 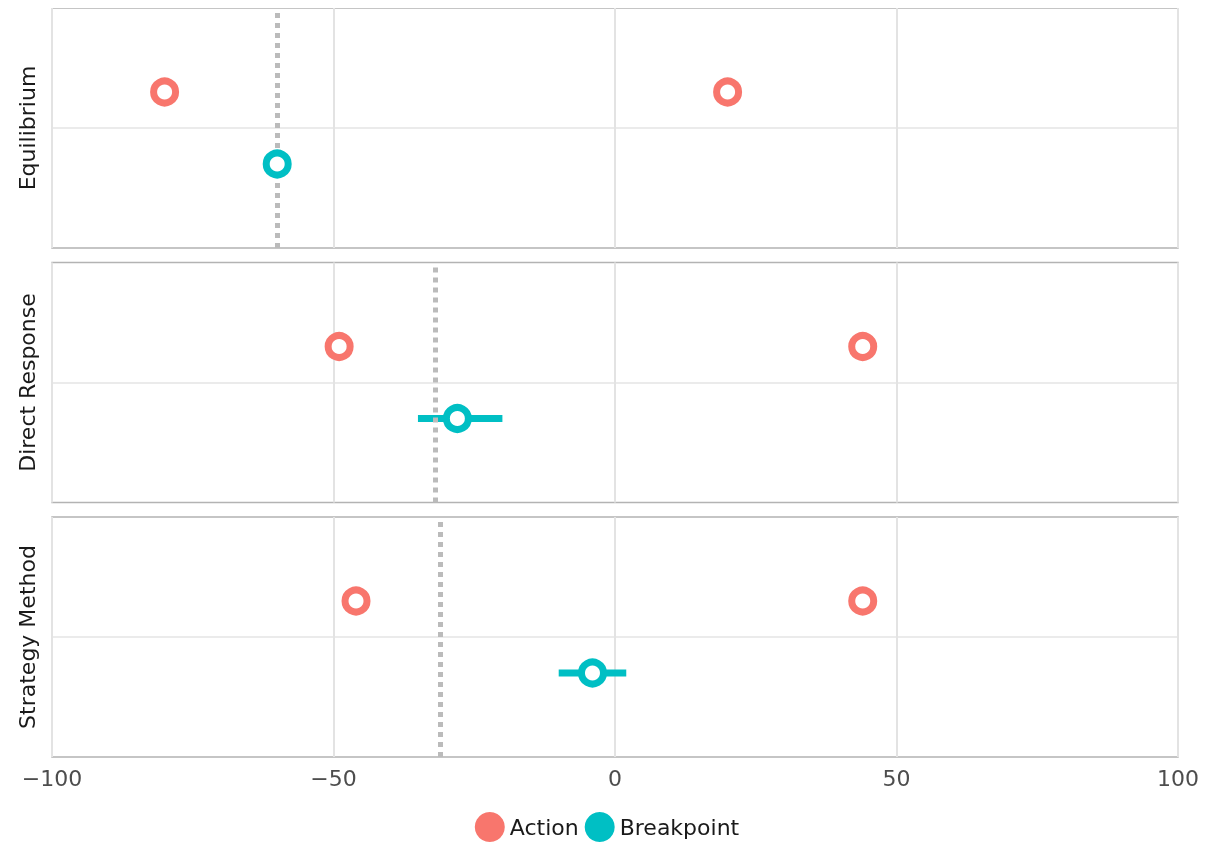 I want to click on x-tick-label: −50, so click(x=333, y=778).